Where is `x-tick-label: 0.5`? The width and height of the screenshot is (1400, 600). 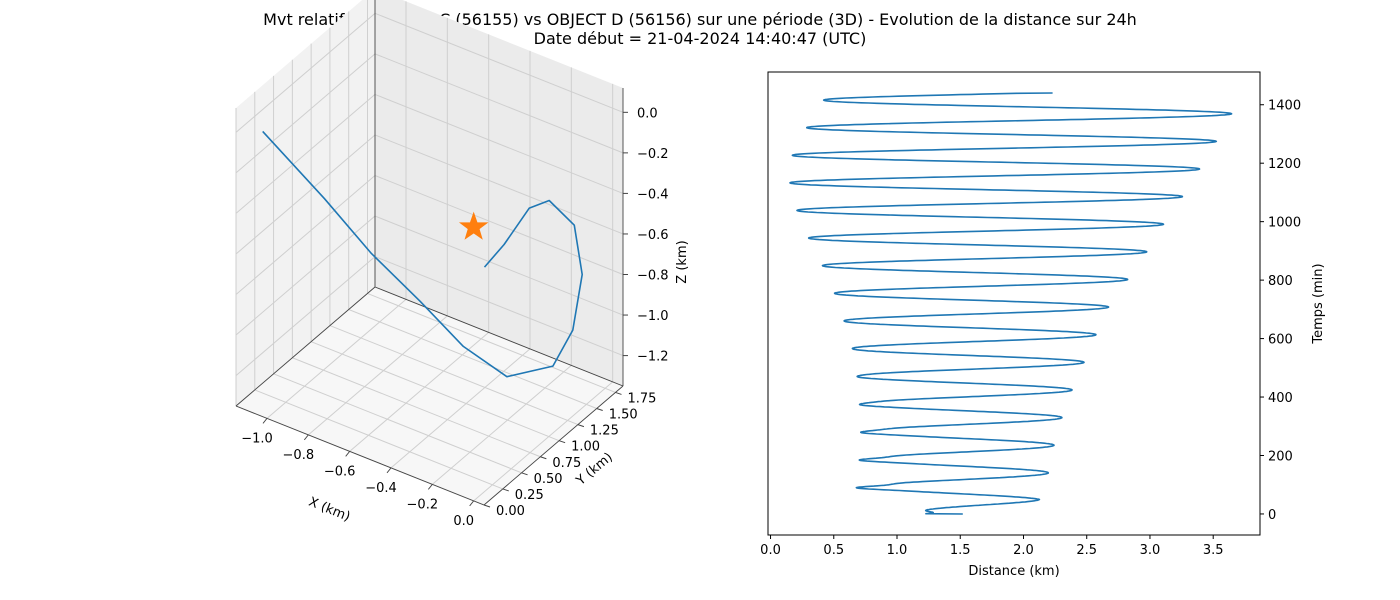 x-tick-label: 0.5 is located at coordinates (833, 550).